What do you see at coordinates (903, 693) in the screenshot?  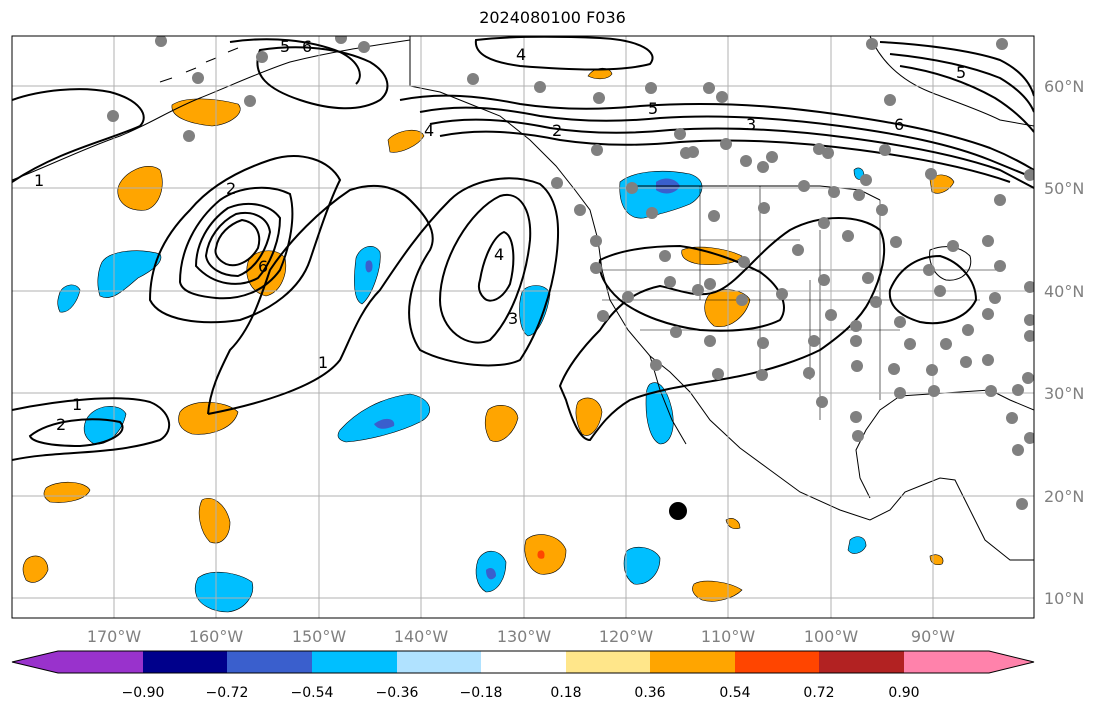 I see `colorbar-tick-label: 0.90` at bounding box center [903, 693].